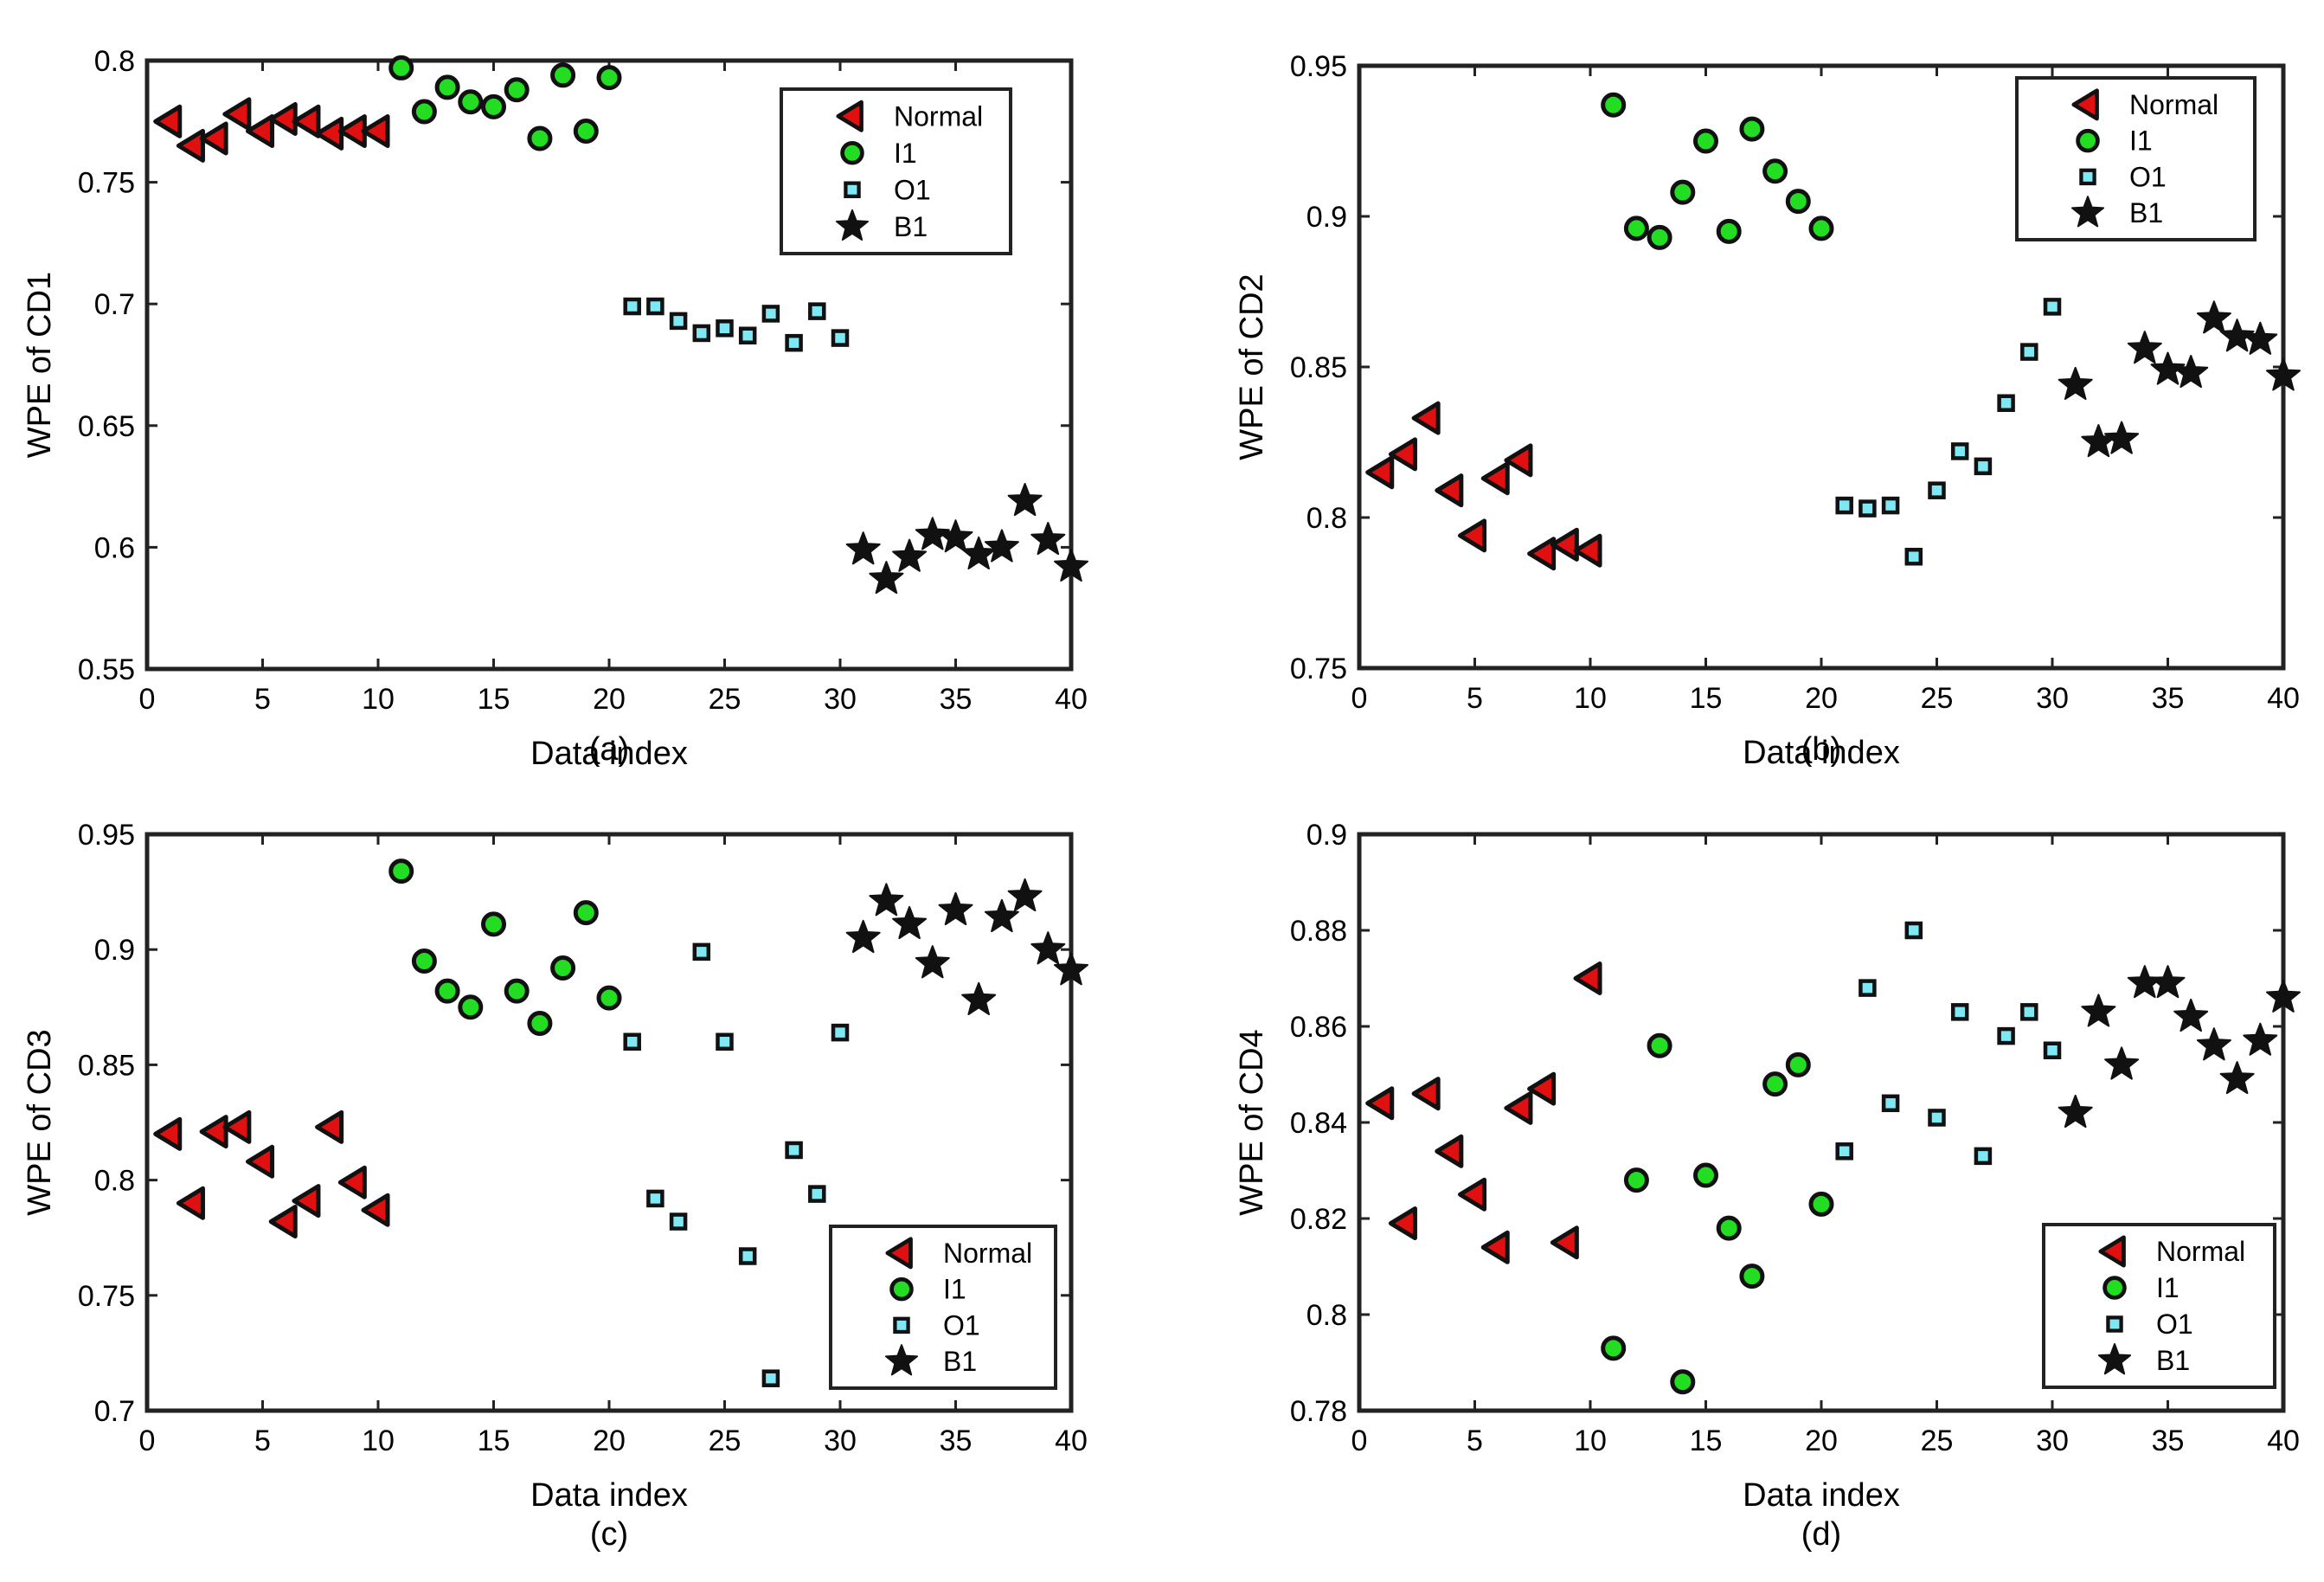 The height and width of the screenshot is (1582, 2324). What do you see at coordinates (852, 225) in the screenshot?
I see `legend-marker-b1` at bounding box center [852, 225].